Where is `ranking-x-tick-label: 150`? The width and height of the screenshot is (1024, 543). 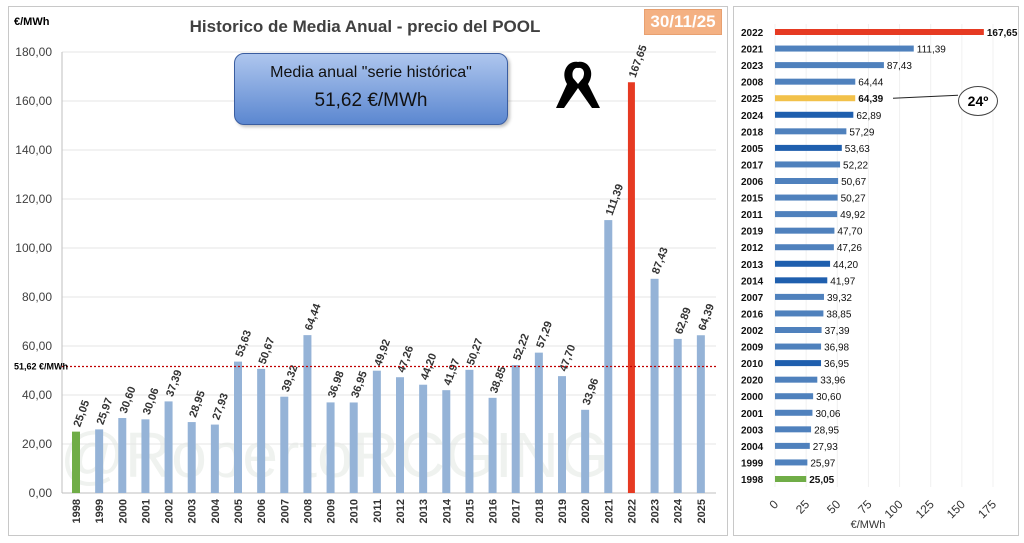 ranking-x-tick-label: 150 is located at coordinates (956, 509).